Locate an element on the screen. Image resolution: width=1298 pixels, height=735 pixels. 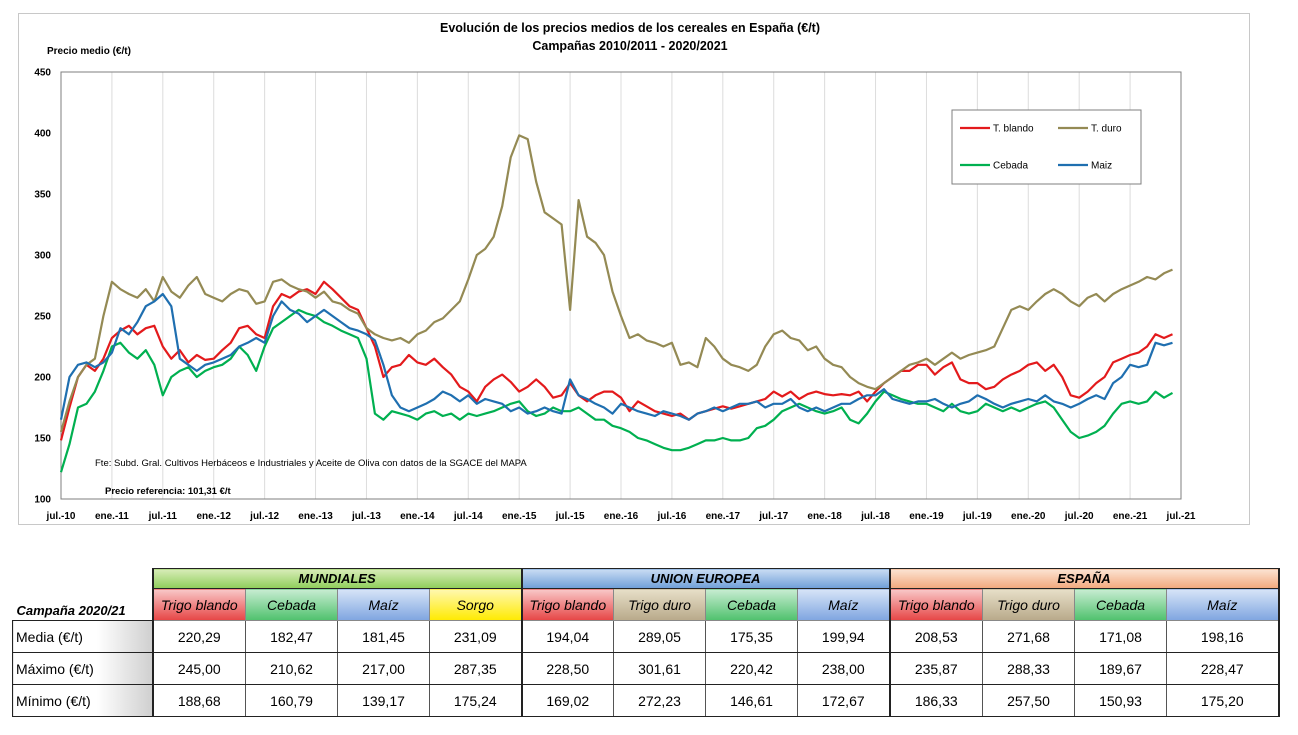
x-tick-label: jul.-17 is located at coordinates (773, 516).